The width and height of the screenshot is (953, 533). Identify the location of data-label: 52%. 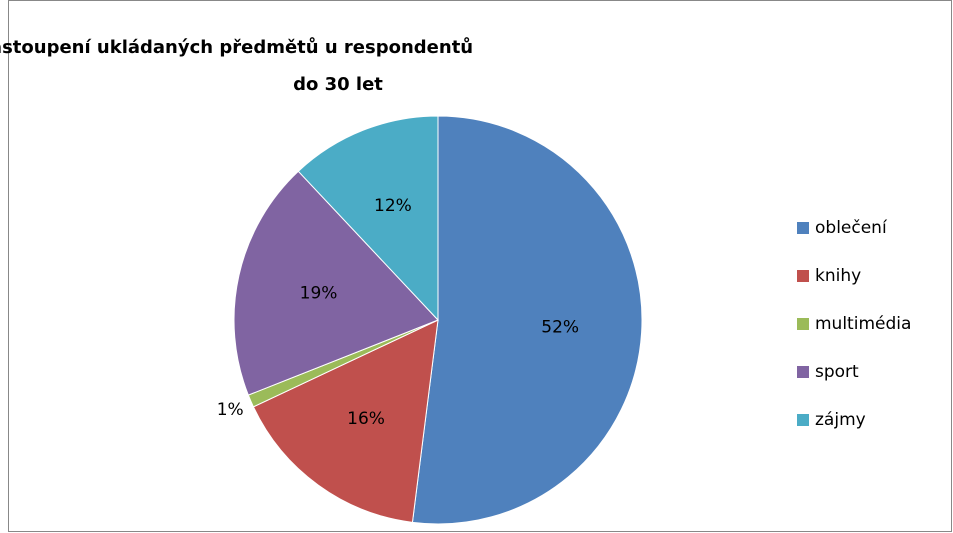
(560, 328).